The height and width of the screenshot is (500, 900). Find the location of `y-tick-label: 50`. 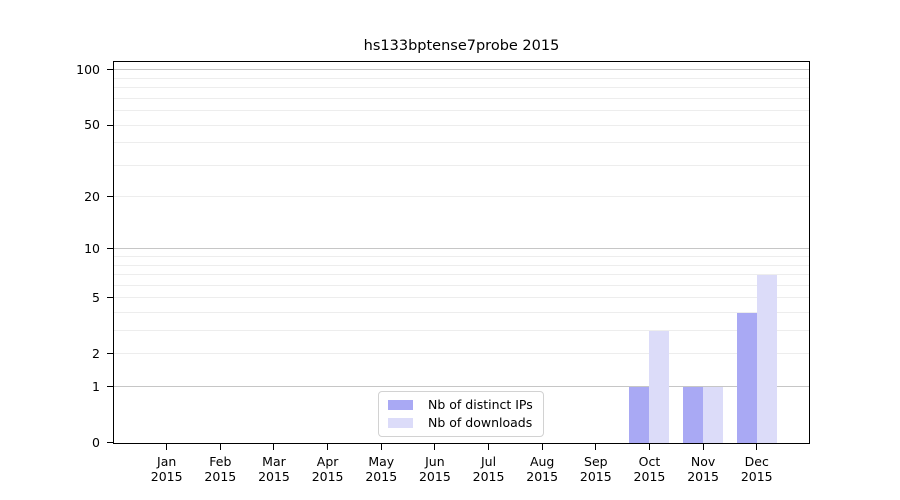

y-tick-label: 50 is located at coordinates (92, 125).